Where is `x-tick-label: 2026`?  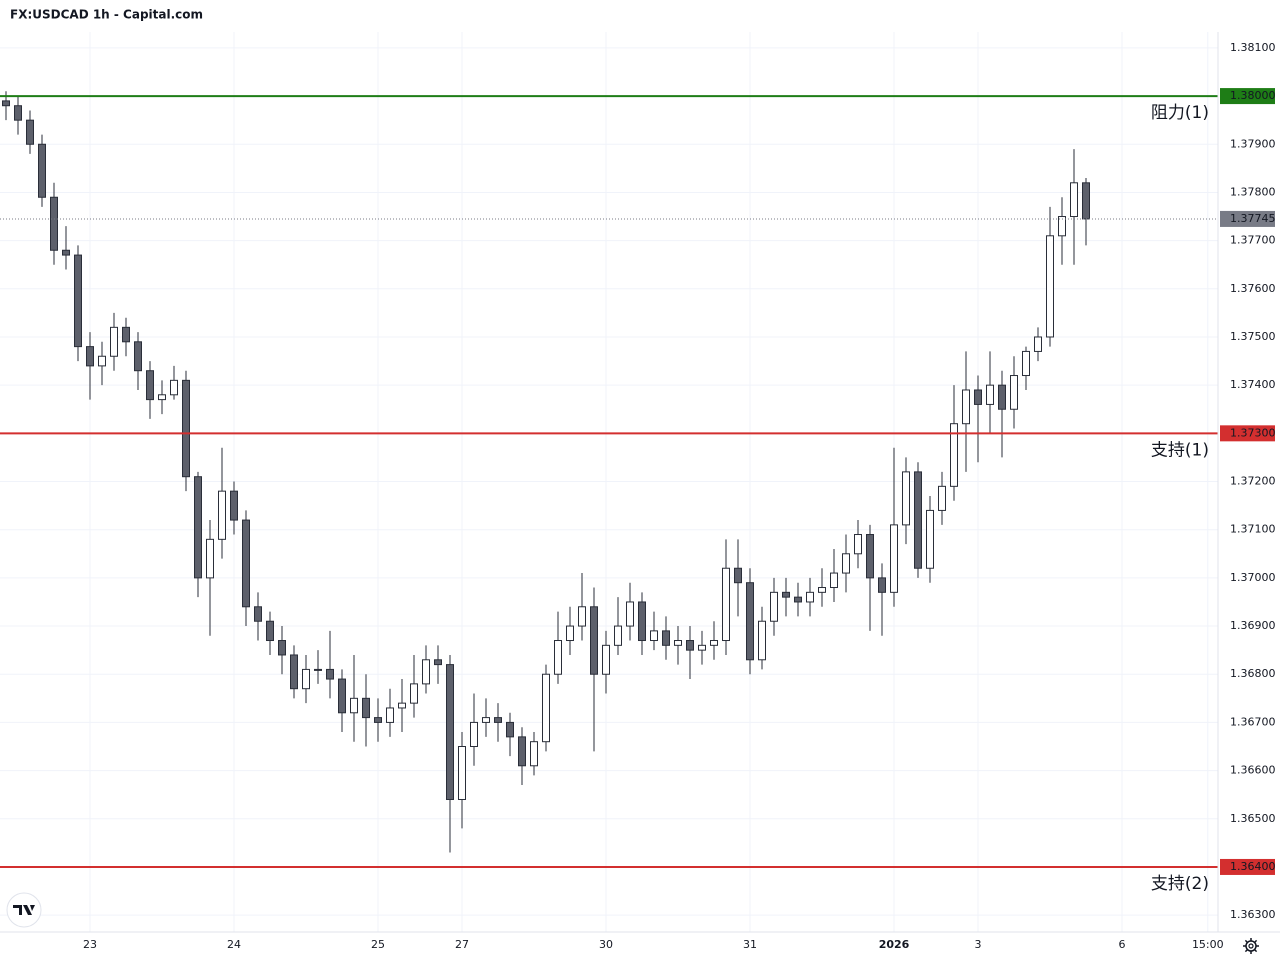 x-tick-label: 2026 is located at coordinates (894, 944).